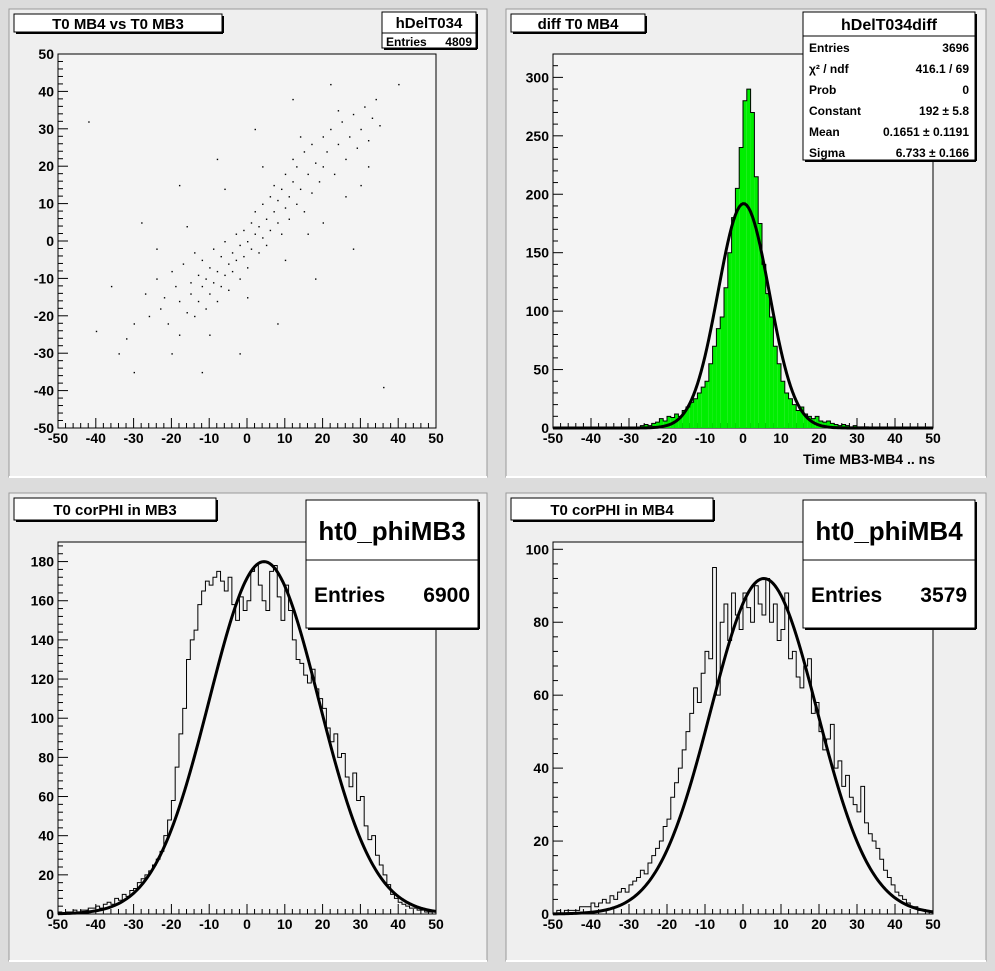 This screenshot has width=995, height=971. Describe the element at coordinates (46, 91) in the screenshot. I see `y-tick-label: 40` at that location.